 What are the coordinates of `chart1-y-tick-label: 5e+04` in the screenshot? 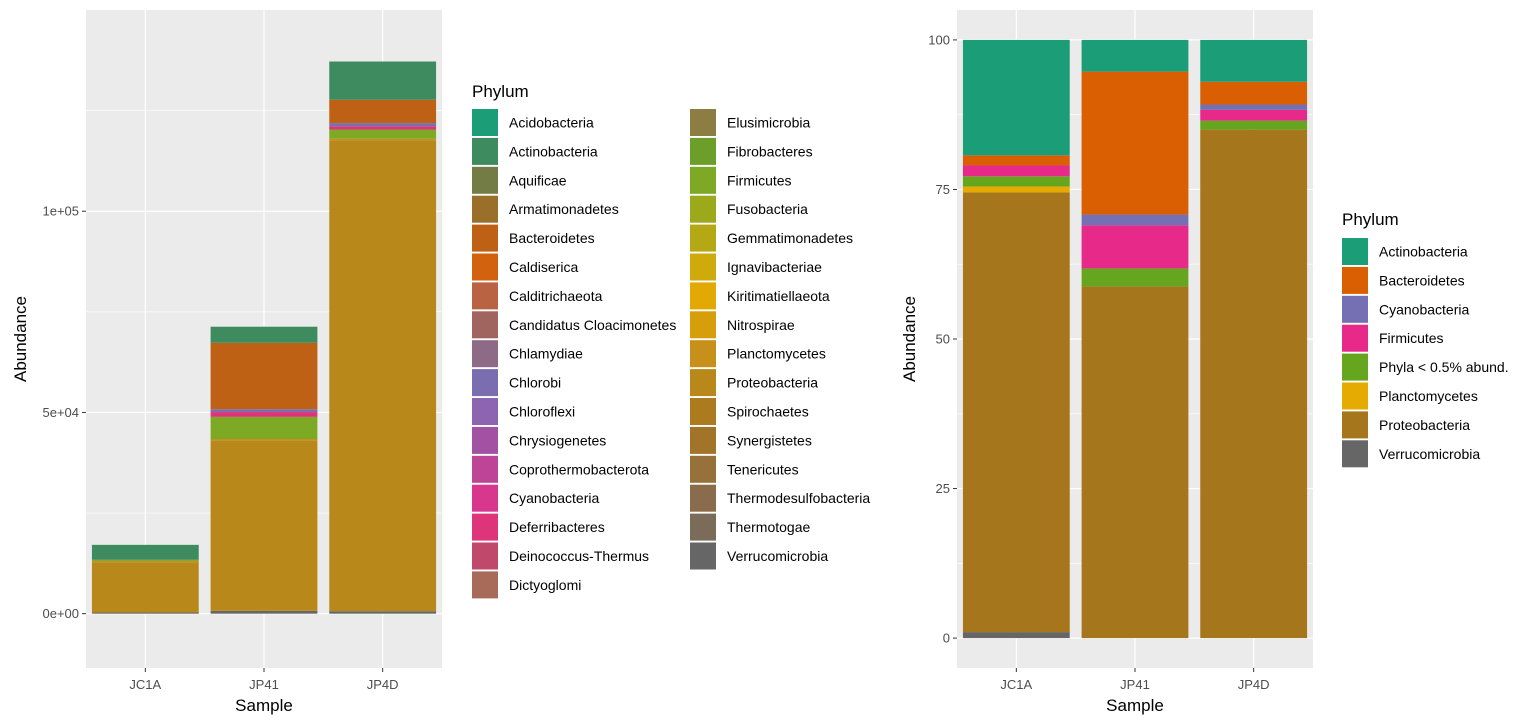 It's located at (60, 412).